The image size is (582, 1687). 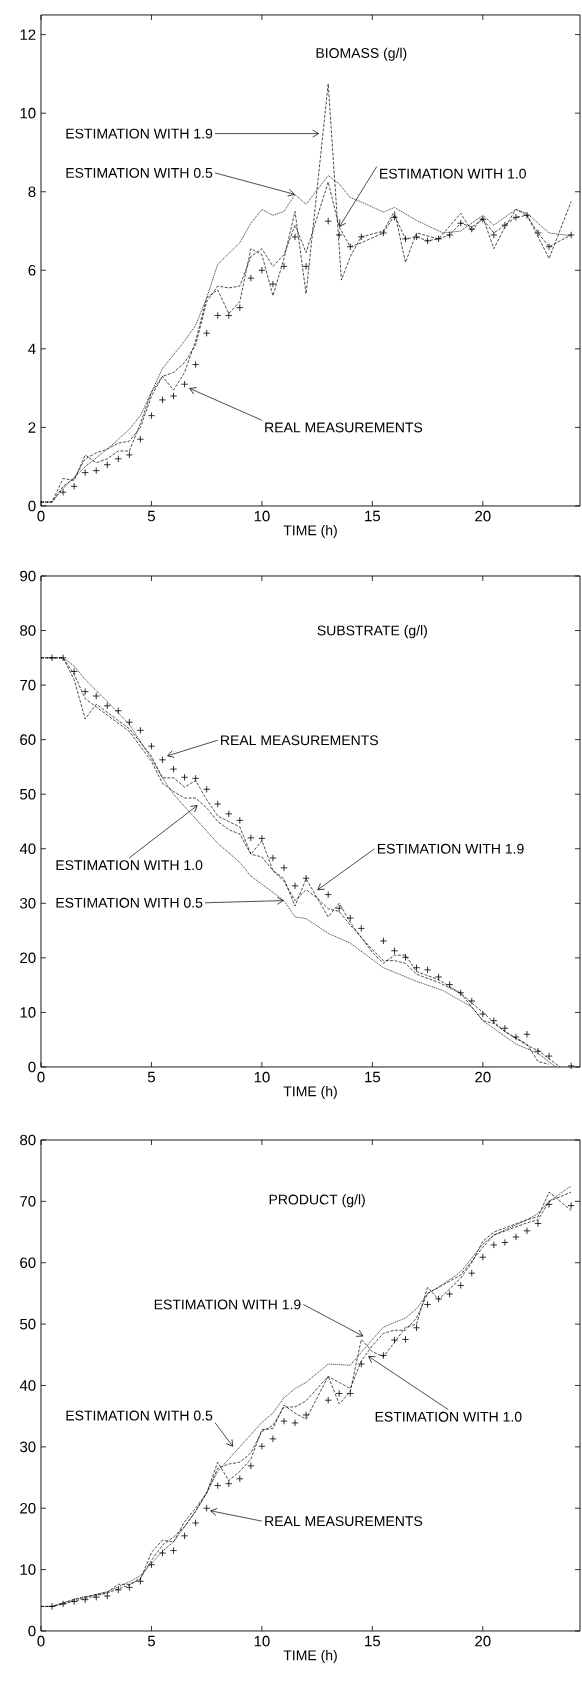 I want to click on text: SUBSTRATE (g/l), so click(x=372, y=632).